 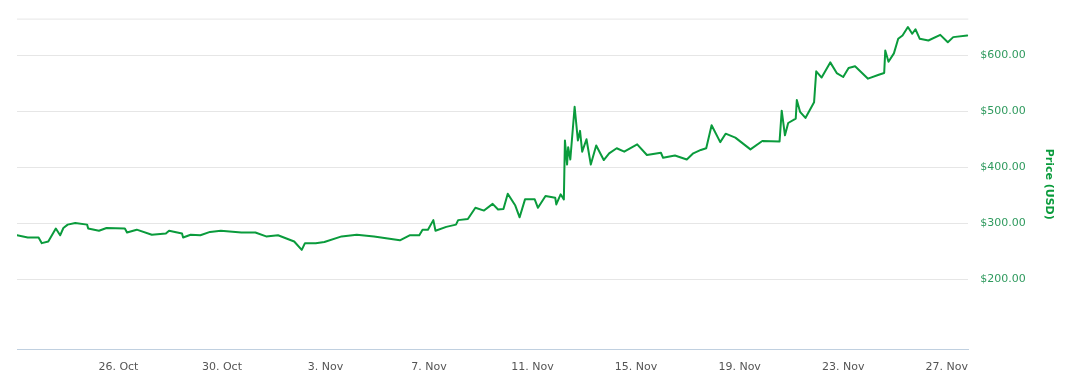 I want to click on x-tick-label: 19. Nov, so click(x=740, y=367).